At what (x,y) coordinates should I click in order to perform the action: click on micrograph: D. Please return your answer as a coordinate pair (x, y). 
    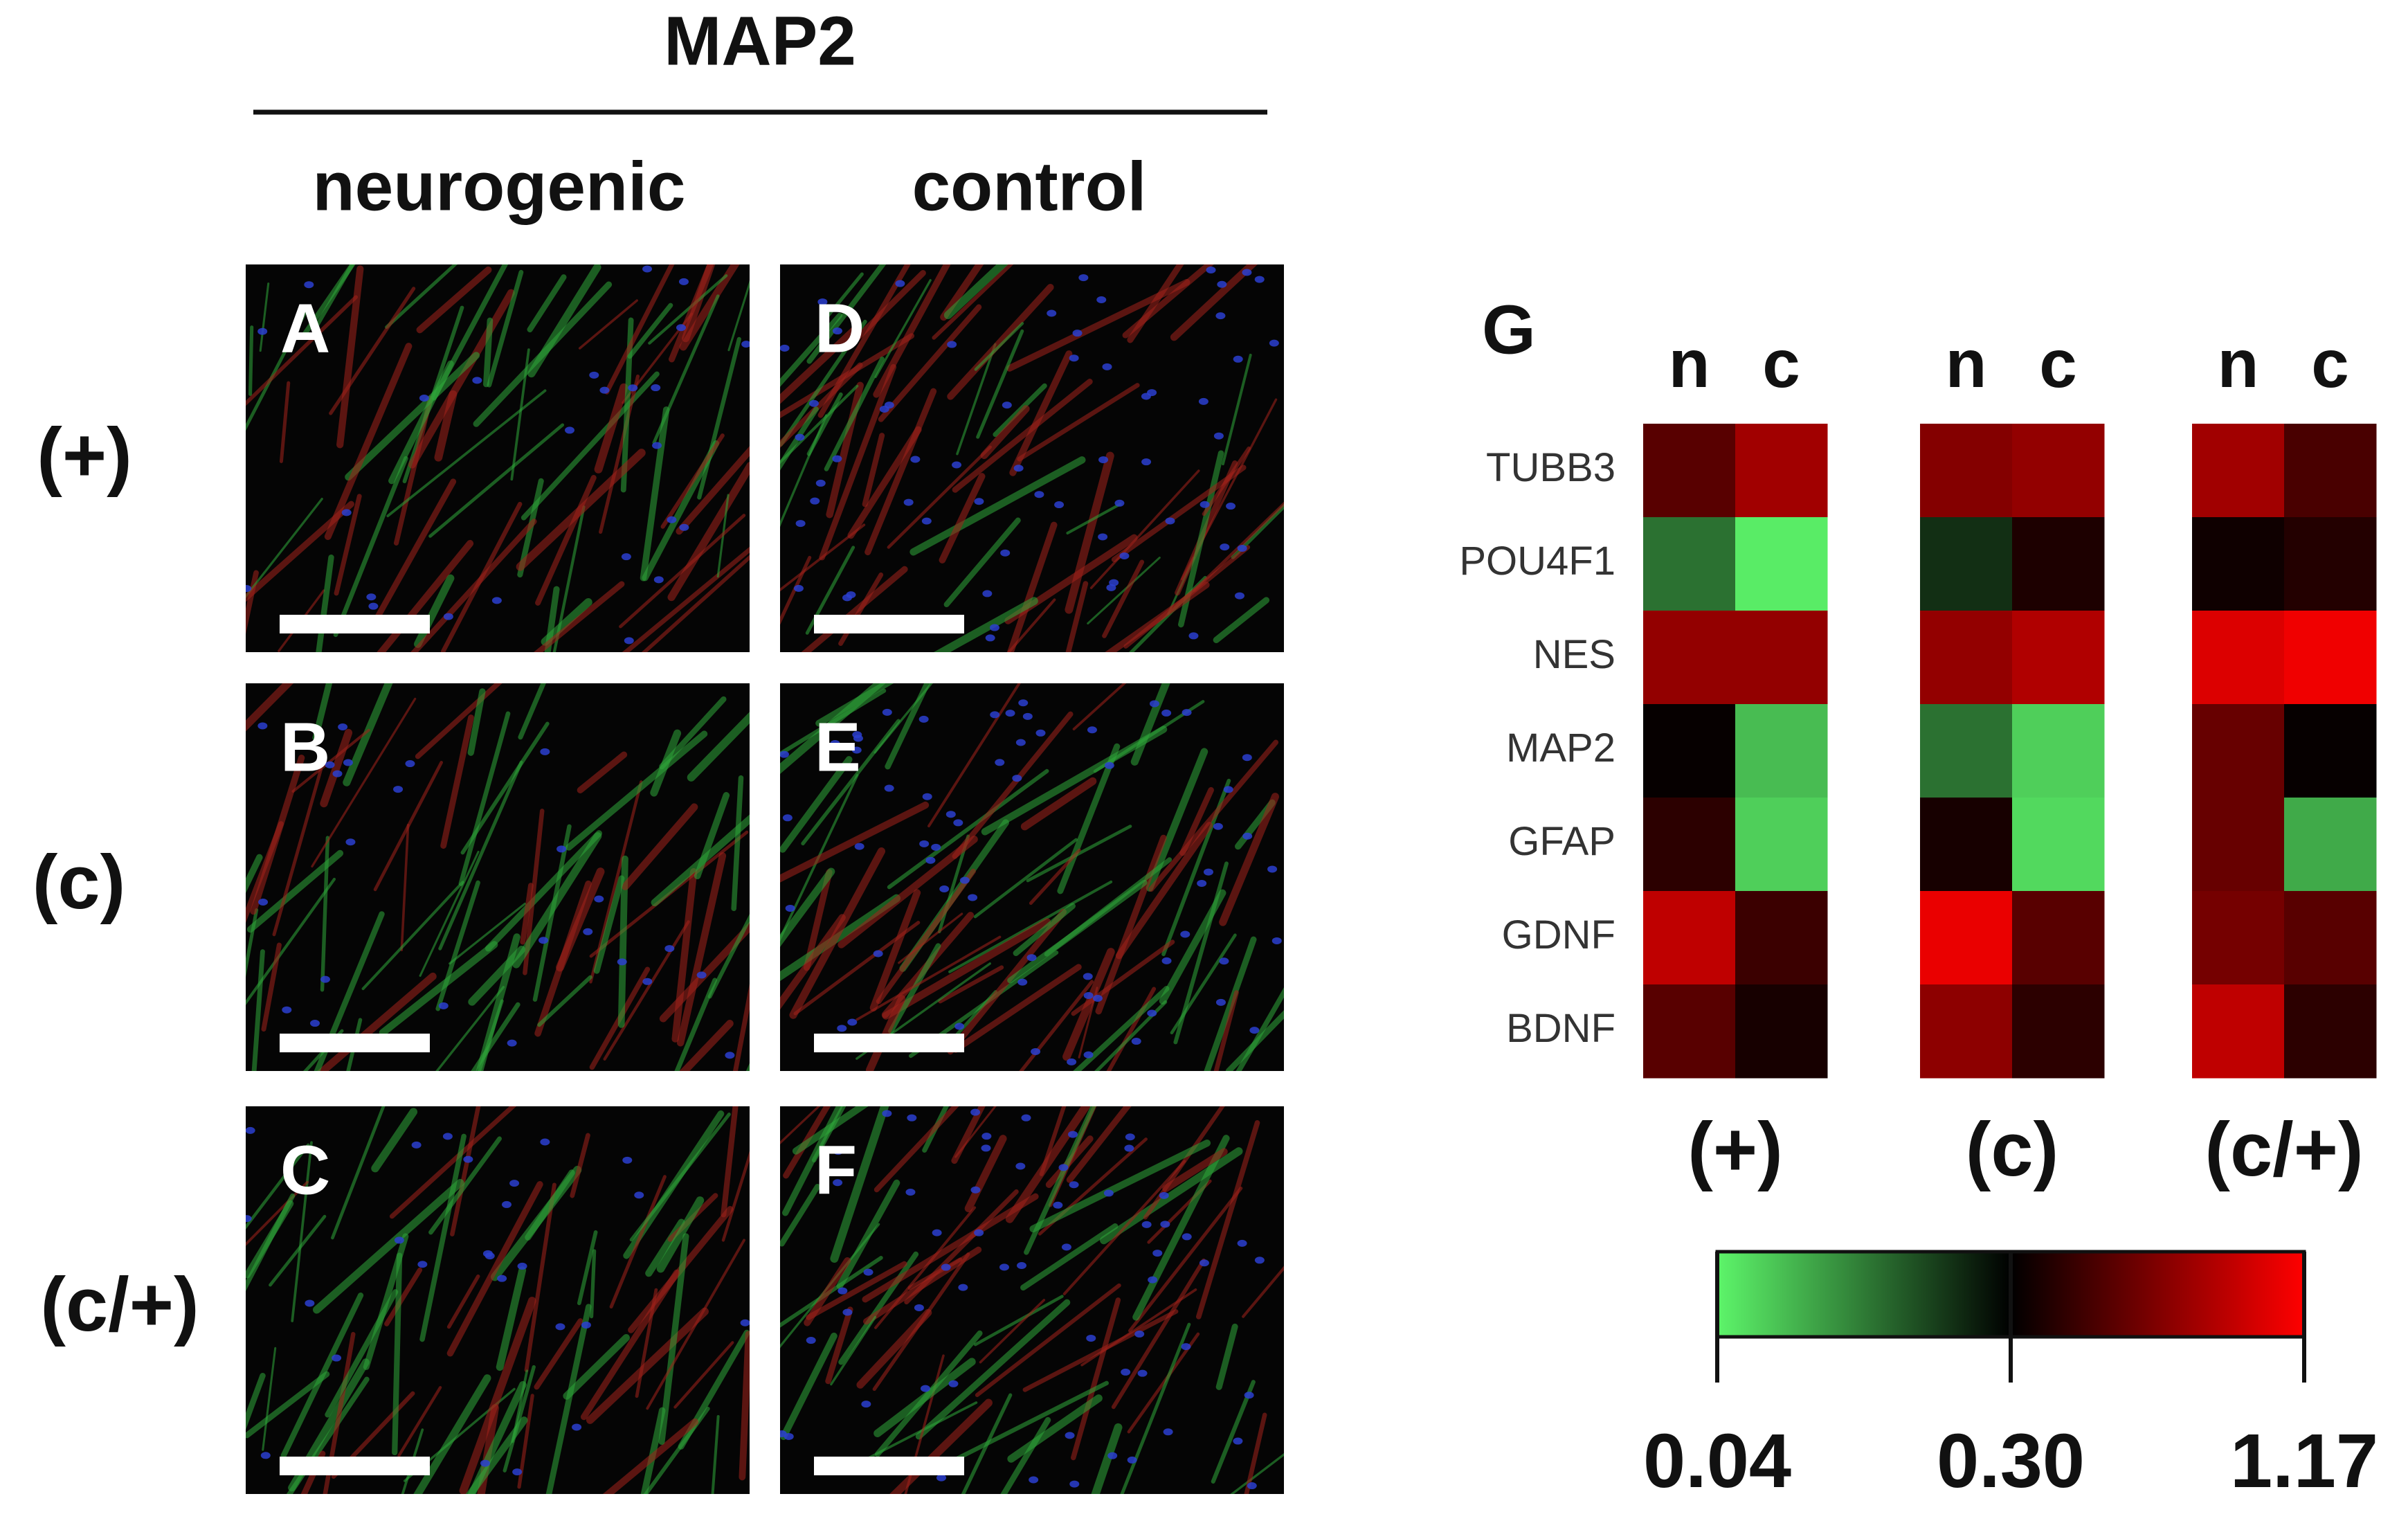
    Looking at the image, I should click on (1032, 458).